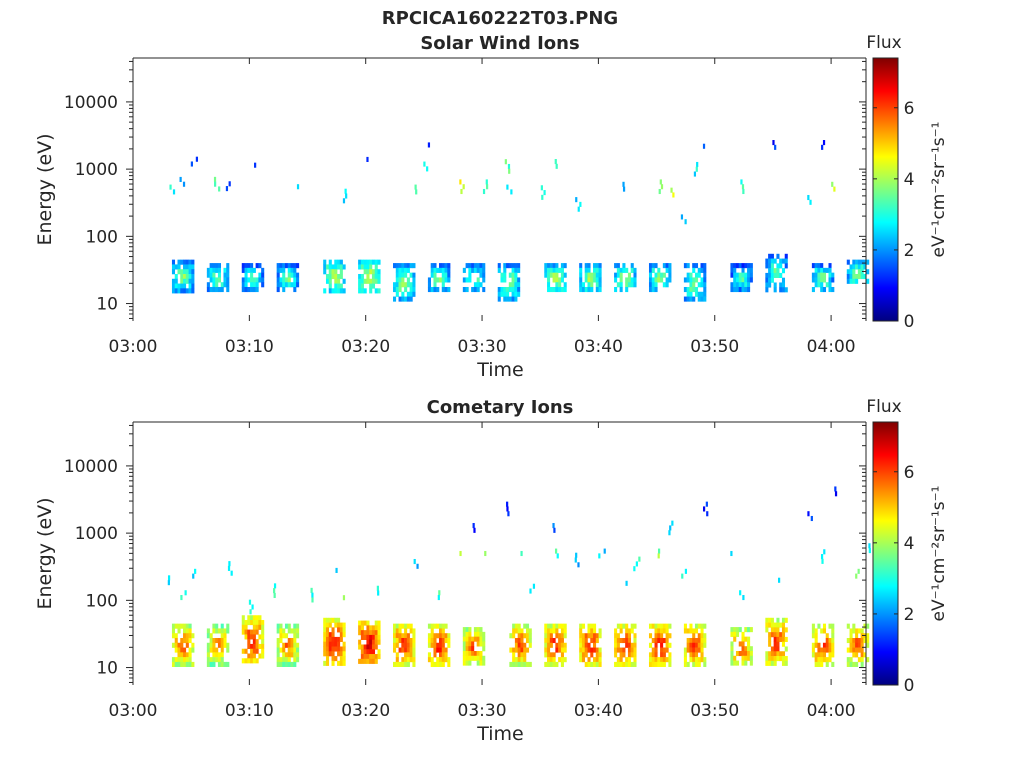 Image resolution: width=1024 pixels, height=768 pixels. I want to click on y-tick-label: 10, so click(107, 305).